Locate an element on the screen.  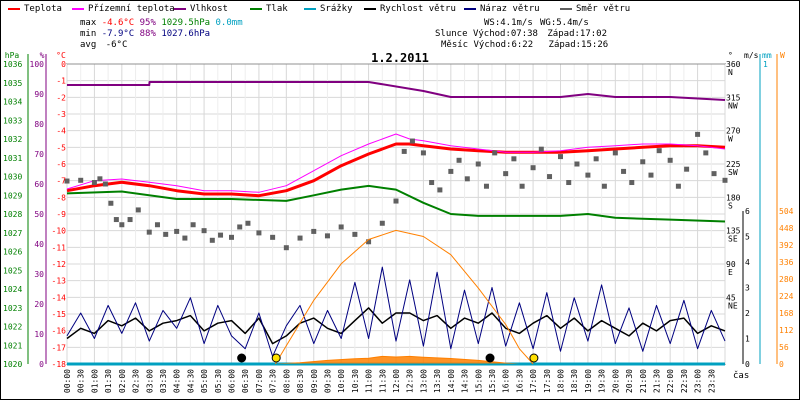
marker-sun-set is located at coordinates (534, 358).